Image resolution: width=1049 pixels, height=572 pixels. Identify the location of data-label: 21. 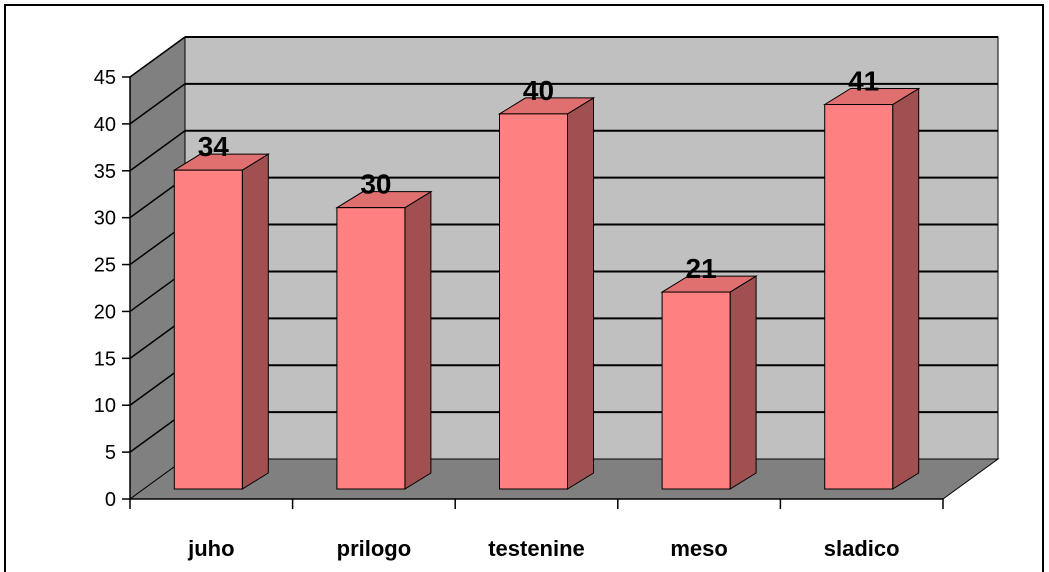
(701, 268).